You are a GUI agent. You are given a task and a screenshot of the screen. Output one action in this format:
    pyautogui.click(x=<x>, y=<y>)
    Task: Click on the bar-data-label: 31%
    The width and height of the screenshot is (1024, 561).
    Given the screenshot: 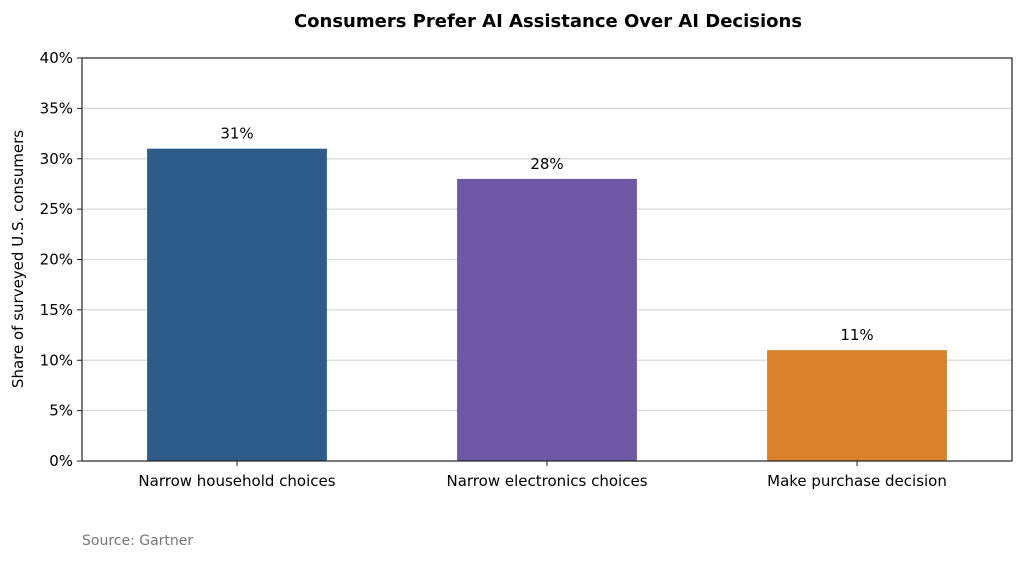 What is the action you would take?
    pyautogui.click(x=236, y=134)
    